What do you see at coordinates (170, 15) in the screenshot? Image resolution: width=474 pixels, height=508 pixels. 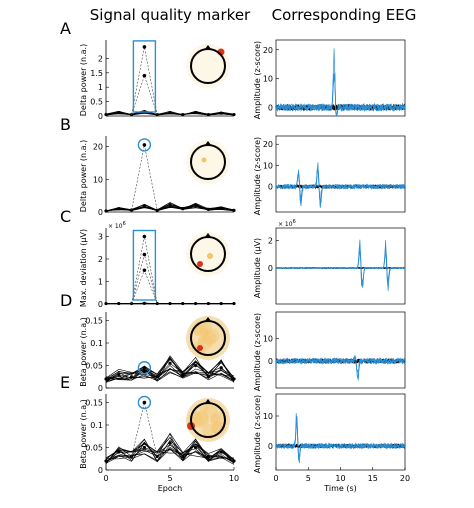 I see `left-column-title: Signal quality marker` at bounding box center [170, 15].